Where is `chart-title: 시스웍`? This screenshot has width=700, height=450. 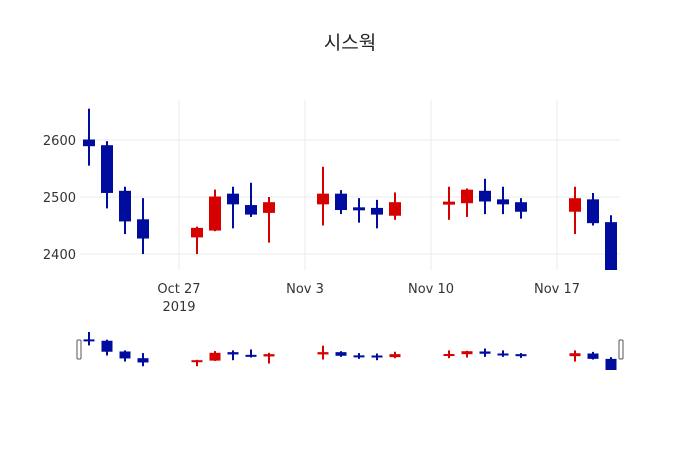
chart-title: 시스웍 is located at coordinates (350, 43).